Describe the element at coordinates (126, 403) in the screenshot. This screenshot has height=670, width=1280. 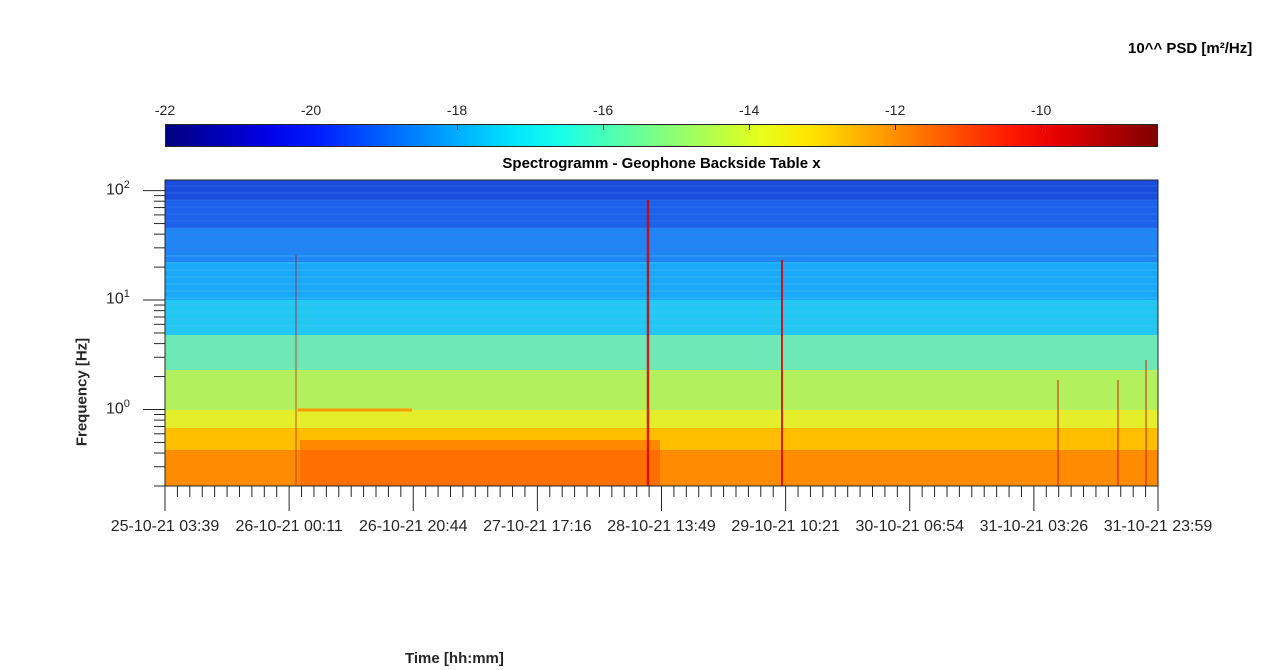
I see `y-tick-exponent: 0` at that location.